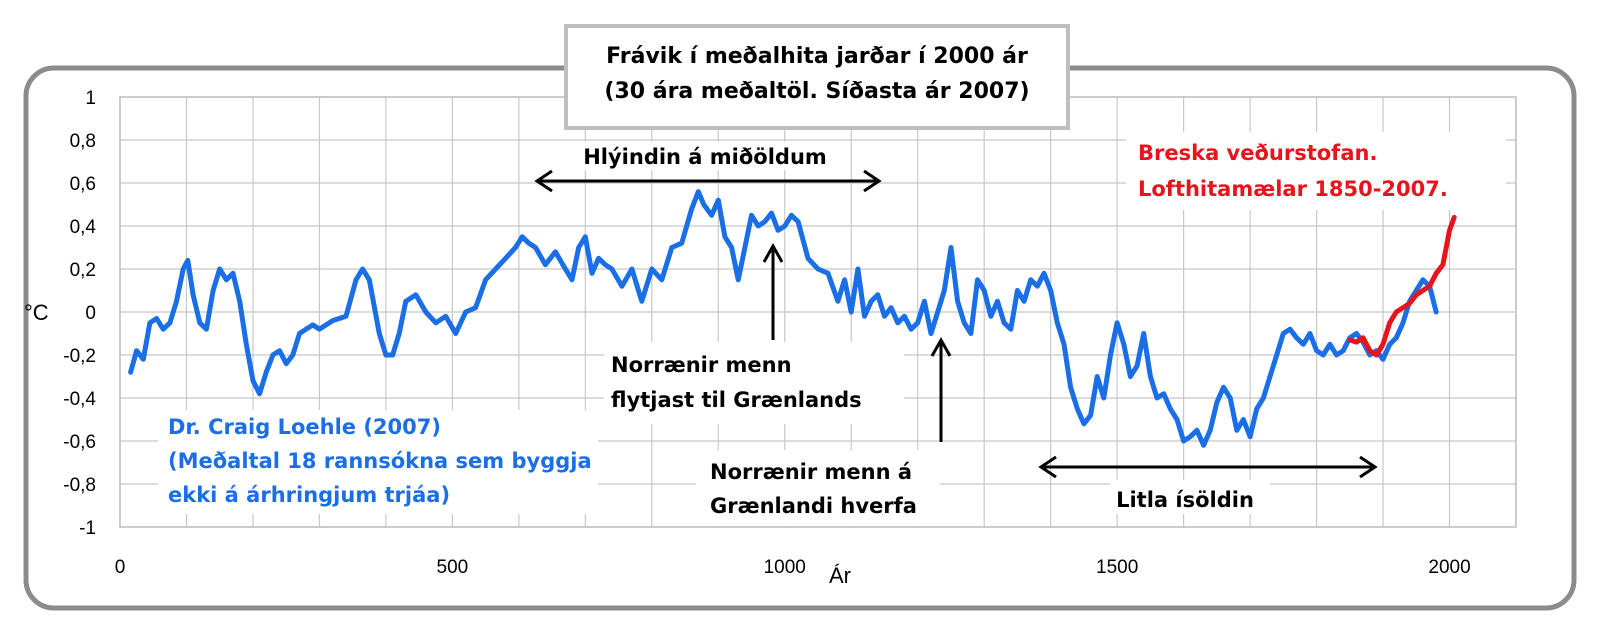 The image size is (1600, 634). Describe the element at coordinates (79, 313) in the screenshot. I see `y-axis-ticks: 1 0,8 0,6 0,4 0,2 0 -0,2 -0,4 -0,6 -0,8 -1` at that location.